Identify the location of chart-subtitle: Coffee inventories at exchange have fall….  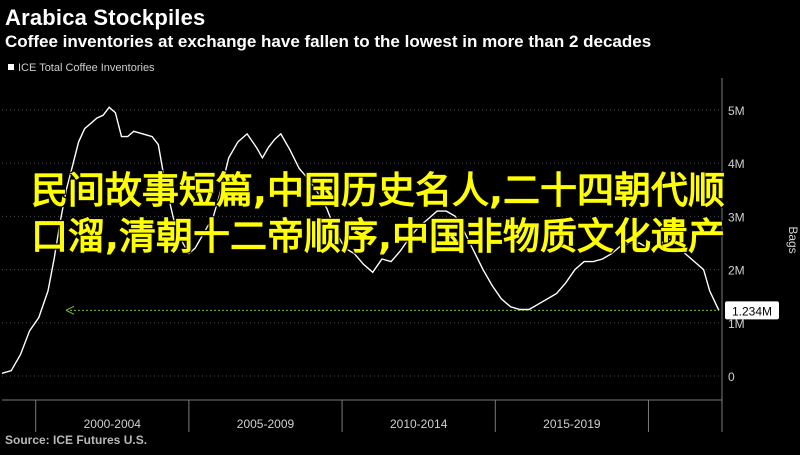
(328, 41).